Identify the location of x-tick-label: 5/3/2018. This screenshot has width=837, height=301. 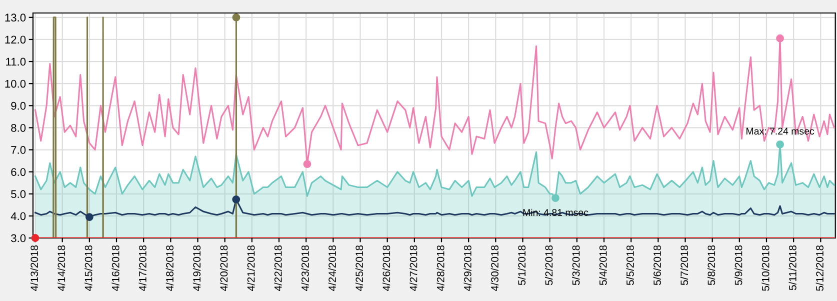
(576, 265).